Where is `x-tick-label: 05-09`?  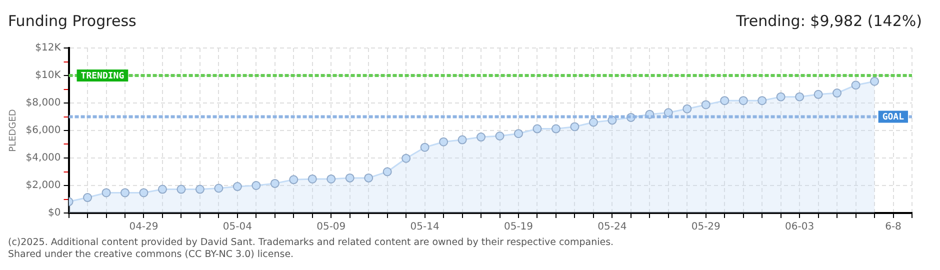 x-tick-label: 05-09 is located at coordinates (331, 227).